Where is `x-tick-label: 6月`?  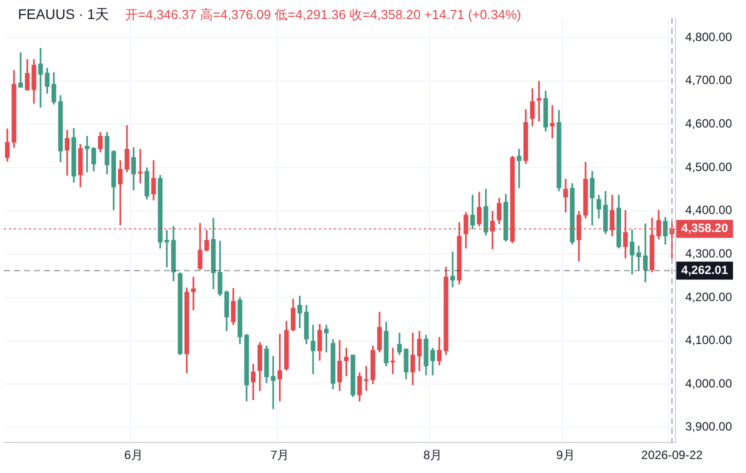 x-tick-label: 6月 is located at coordinates (133, 455).